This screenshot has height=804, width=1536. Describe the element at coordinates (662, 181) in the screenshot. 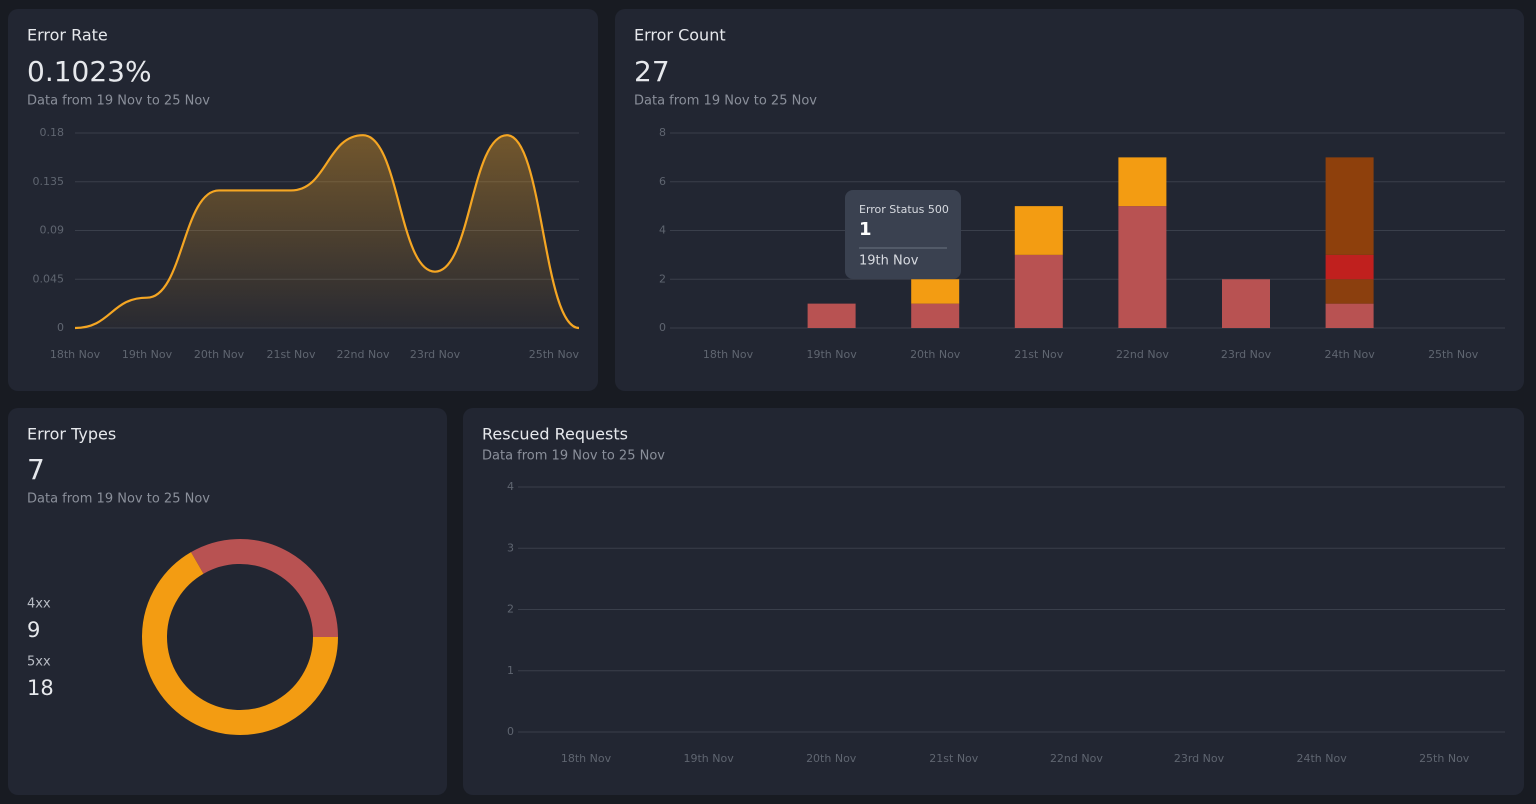

I see `y-tick-label: 6` at that location.